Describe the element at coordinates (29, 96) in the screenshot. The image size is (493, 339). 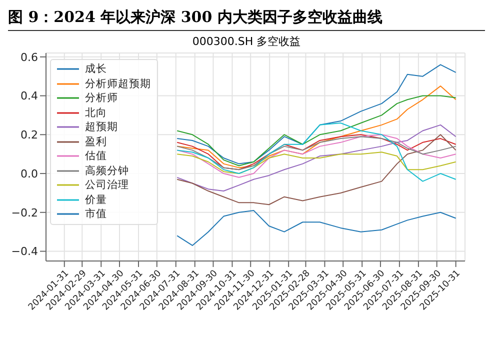
I see `y-tick-label: 0.4` at that location.